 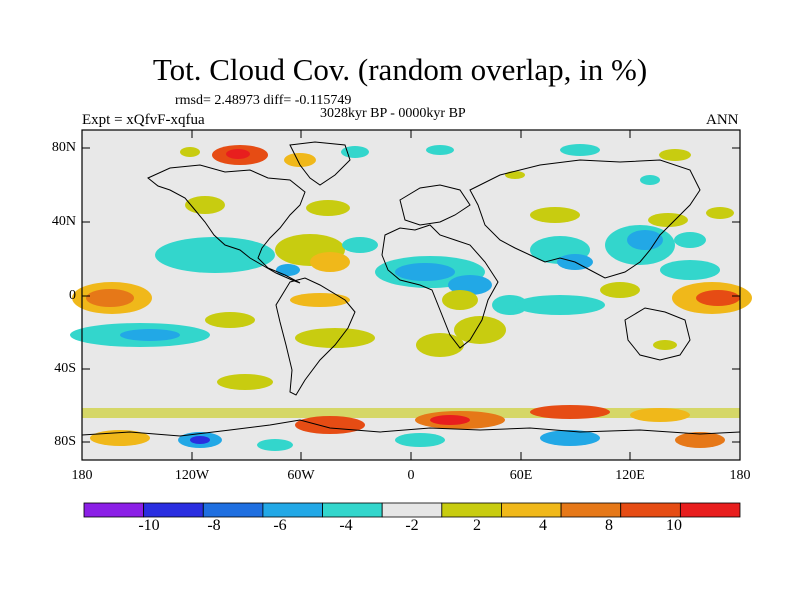 I want to click on colorbar-label: -6, so click(x=280, y=525).